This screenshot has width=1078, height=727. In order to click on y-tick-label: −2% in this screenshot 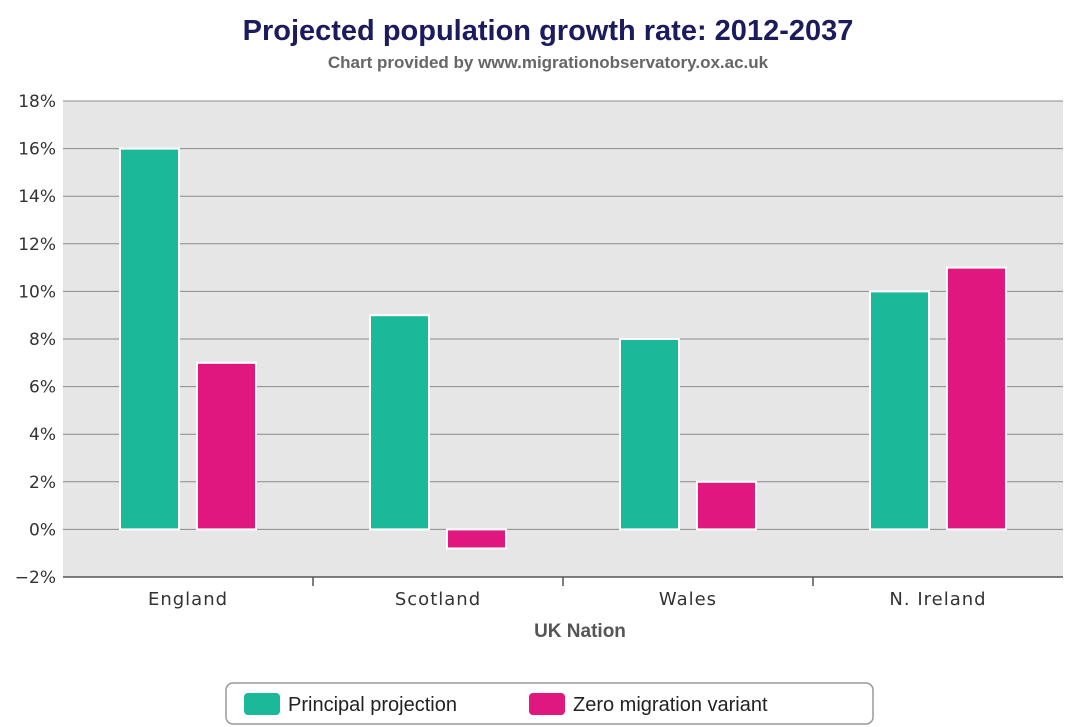, I will do `click(35, 578)`.